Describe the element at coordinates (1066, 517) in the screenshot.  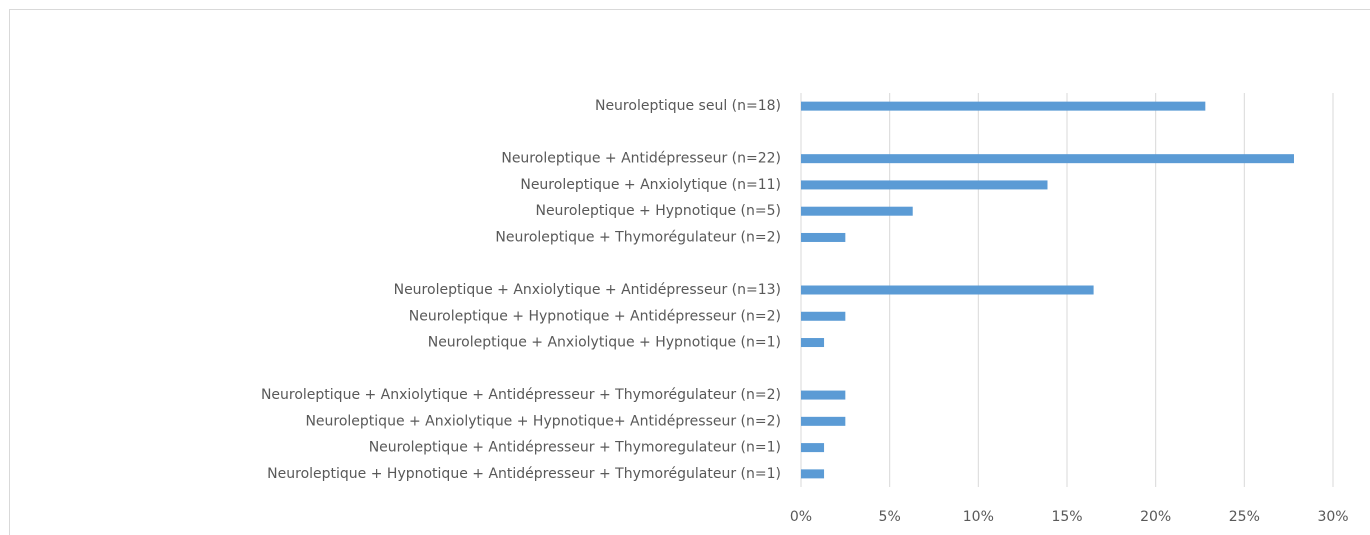
I see `x-tick-label: 15%` at that location.